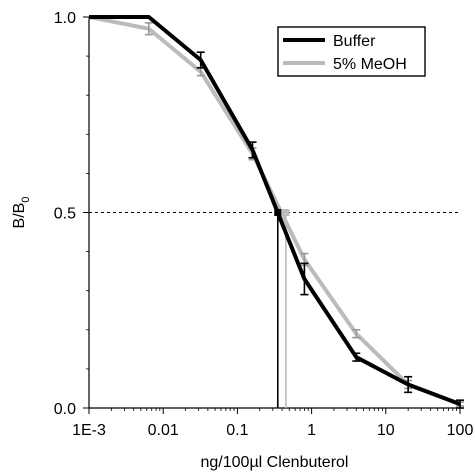 The height and width of the screenshot is (474, 475). I want to click on y-axis-label-subscript: 0, so click(26, 200).